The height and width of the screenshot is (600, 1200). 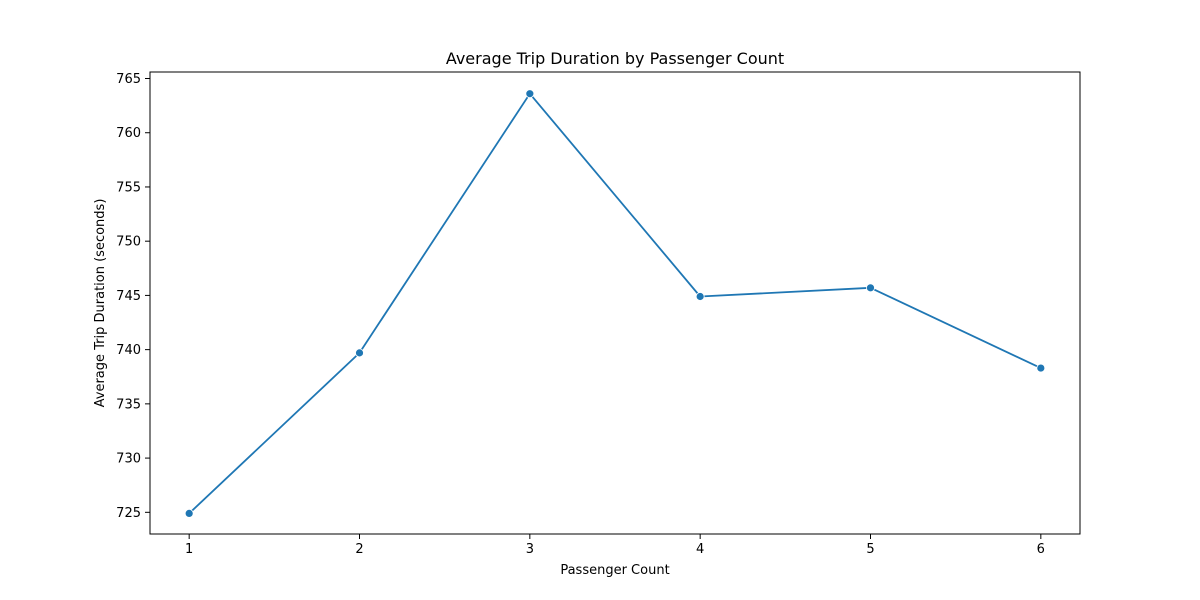 I want to click on x-tick-label: 6, so click(x=1041, y=549).